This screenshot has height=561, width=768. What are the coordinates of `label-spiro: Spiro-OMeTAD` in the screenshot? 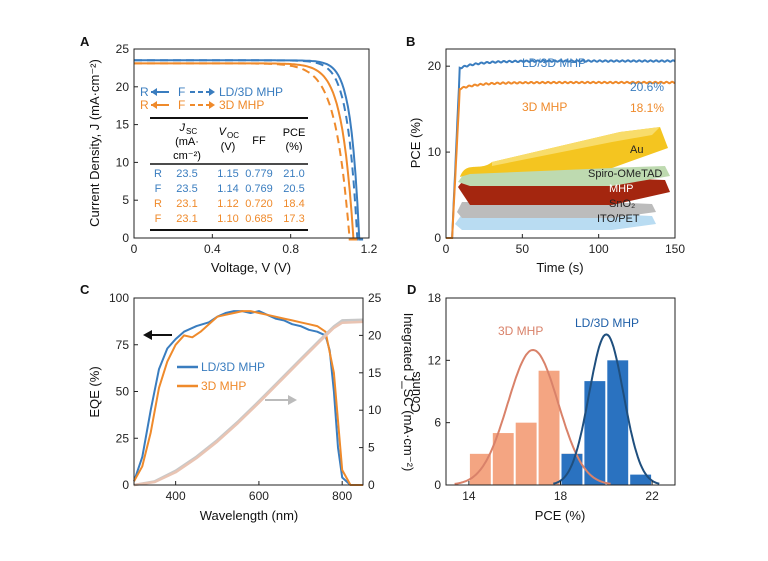 It's located at (625, 174).